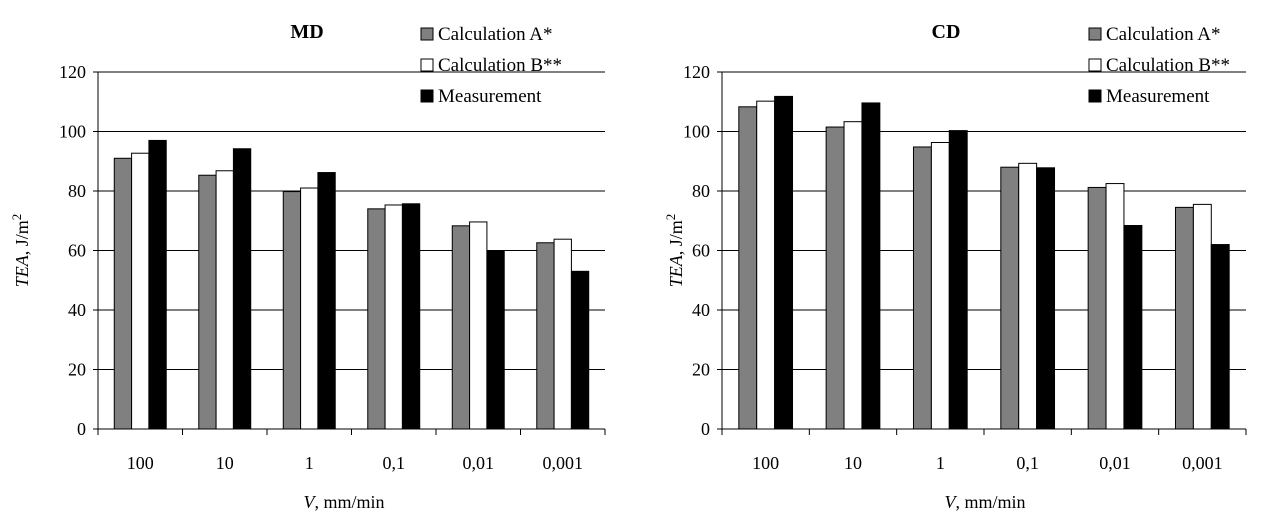 The image size is (1273, 518). I want to click on chart-title: MD, so click(306, 32).